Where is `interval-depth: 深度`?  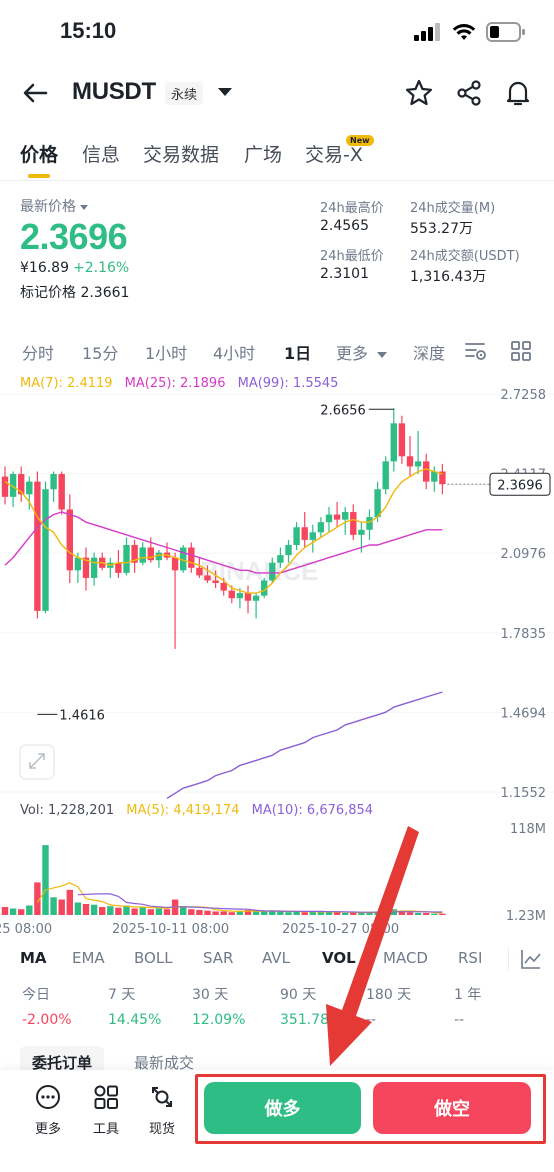 interval-depth: 深度 is located at coordinates (429, 353).